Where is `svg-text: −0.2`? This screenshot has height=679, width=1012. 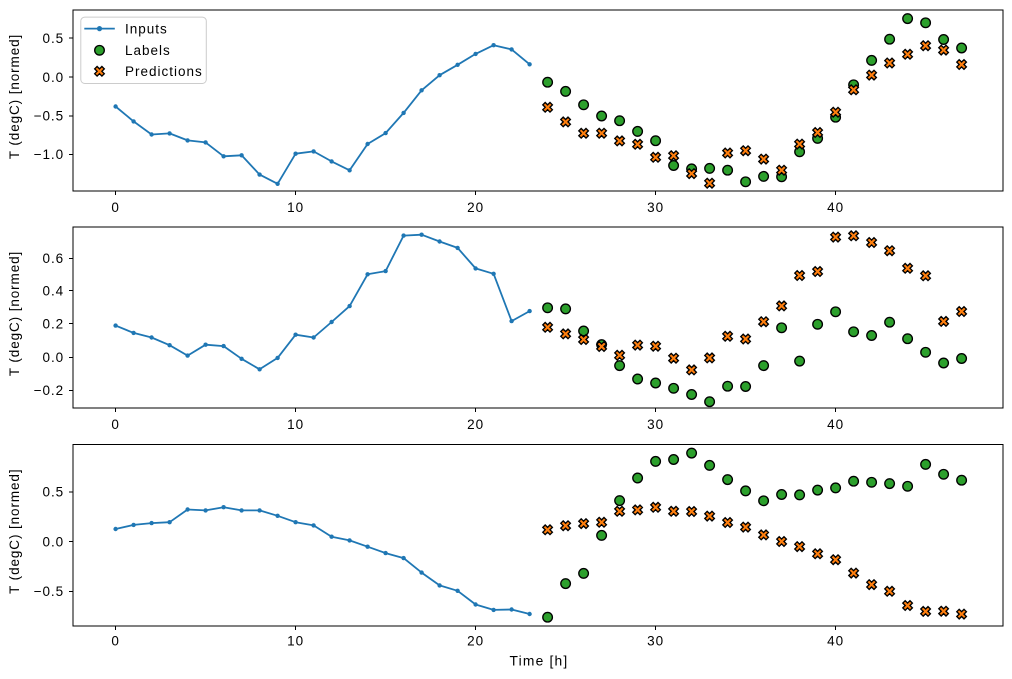
svg-text: −0.2 is located at coordinates (49, 390).